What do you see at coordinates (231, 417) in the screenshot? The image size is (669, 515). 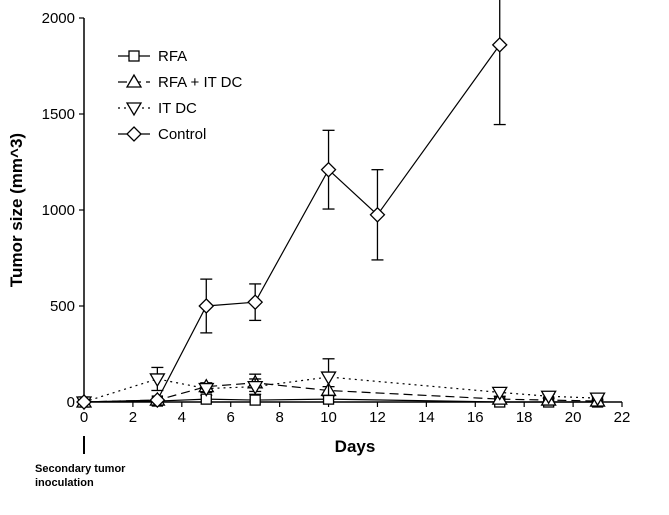 I see `x-tick-label: 6` at bounding box center [231, 417].